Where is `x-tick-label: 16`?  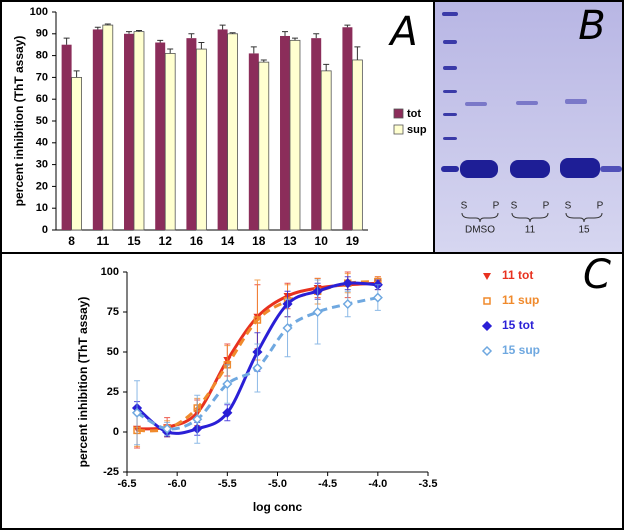
x-tick-label: 16 is located at coordinates (197, 241).